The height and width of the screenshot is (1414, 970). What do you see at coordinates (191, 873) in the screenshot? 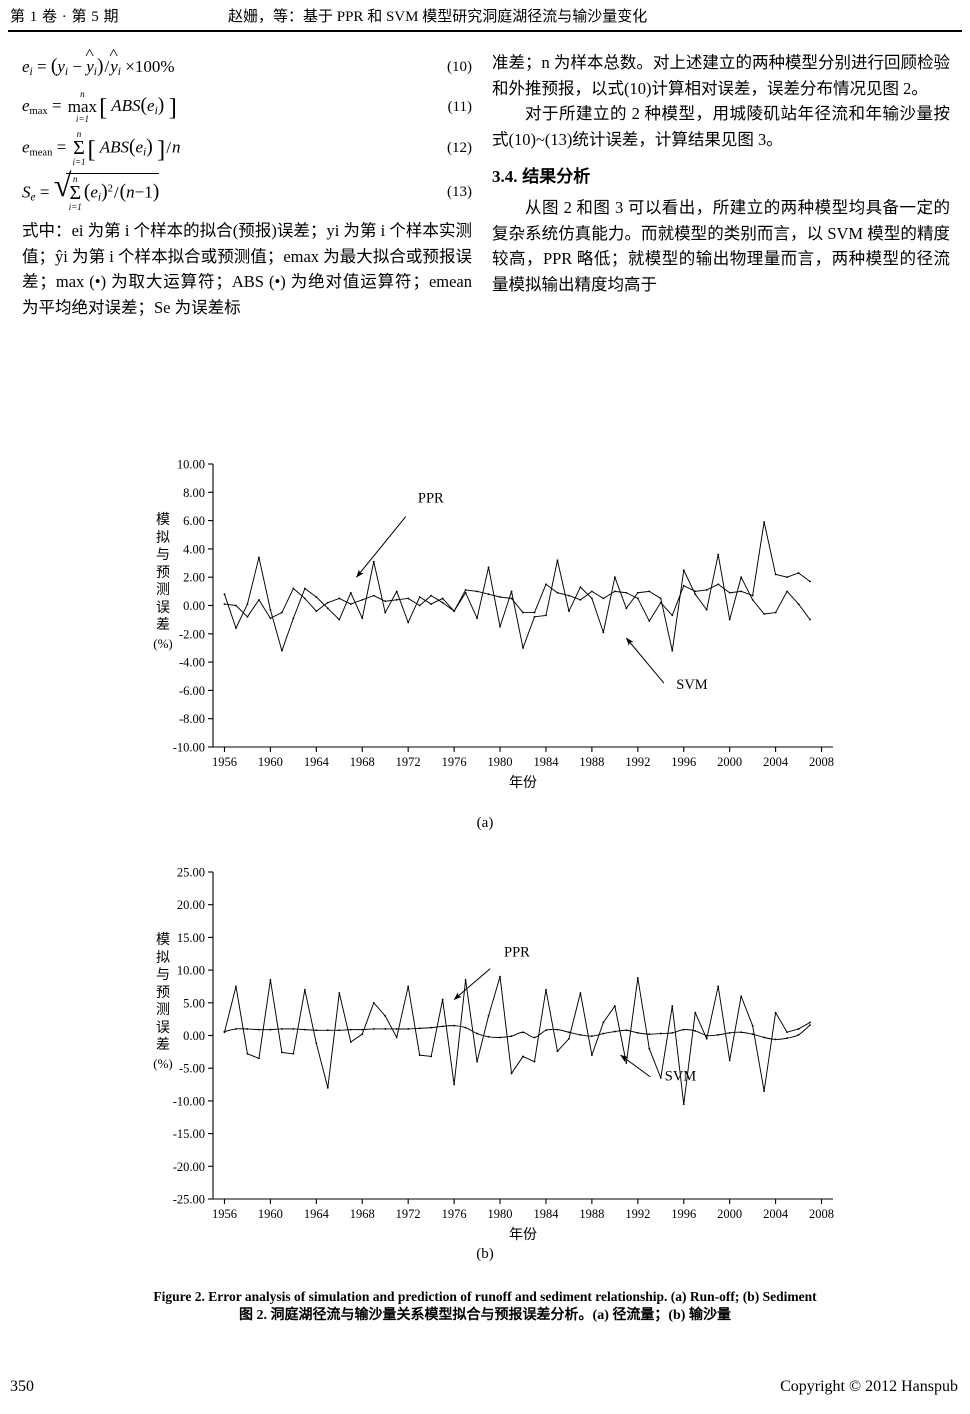
I see `y-tick-label: 25.00` at bounding box center [191, 873].